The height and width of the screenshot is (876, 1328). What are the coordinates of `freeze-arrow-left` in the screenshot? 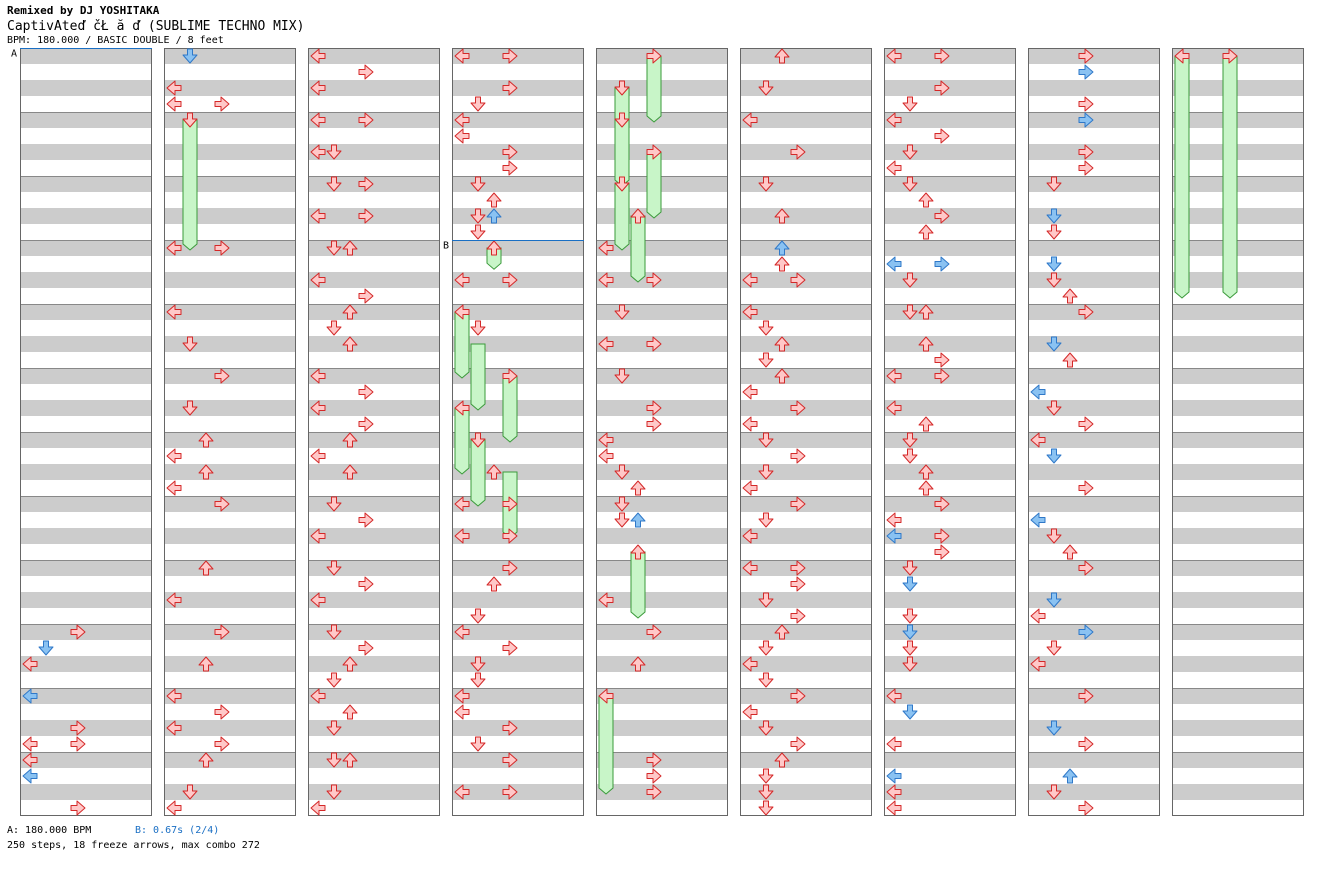 It's located at (1182, 177).